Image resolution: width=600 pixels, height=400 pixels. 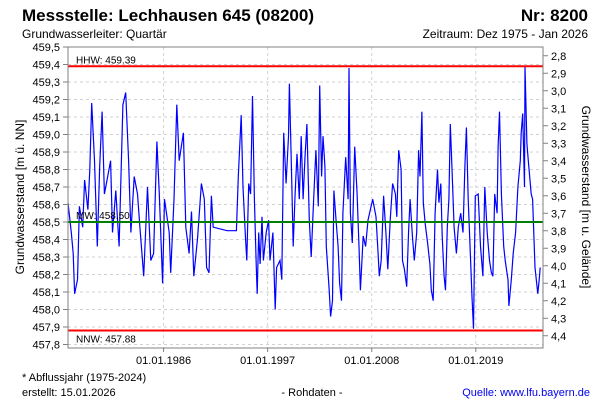 What do you see at coordinates (94, 34) in the screenshot?
I see `aquifer-label: Grundwasserleiter: Quartär` at bounding box center [94, 34].